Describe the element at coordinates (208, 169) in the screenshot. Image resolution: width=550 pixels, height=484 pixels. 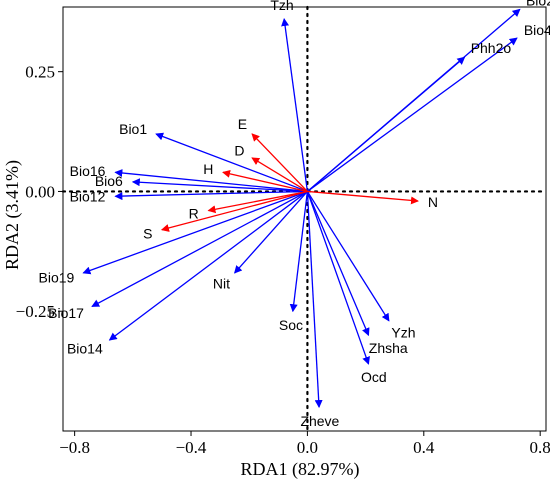
I see `vector-label-h: H` at that location.